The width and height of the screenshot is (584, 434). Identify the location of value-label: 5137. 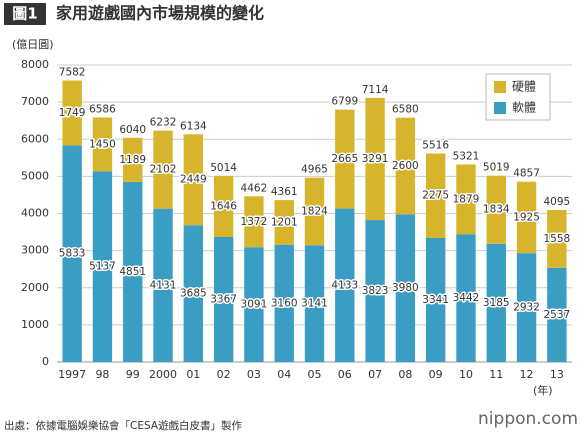
(102, 267).